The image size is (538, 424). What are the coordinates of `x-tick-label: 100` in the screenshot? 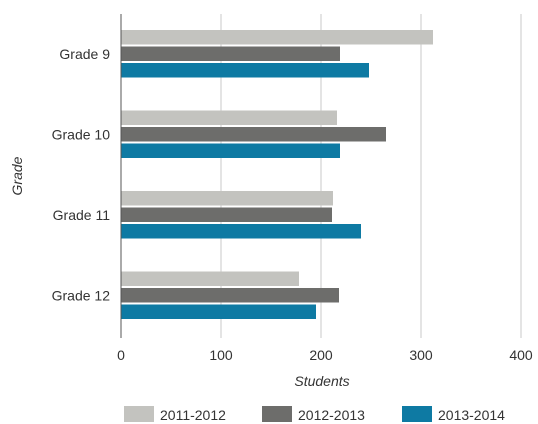 It's located at (221, 355).